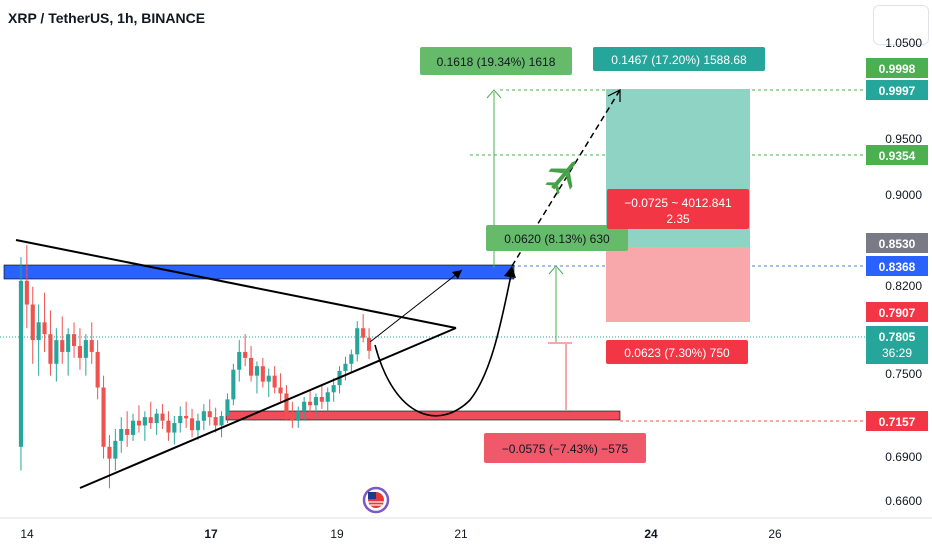  I want to click on annotation-text-5: 0.0623 (7.30%) 750, so click(677, 353).